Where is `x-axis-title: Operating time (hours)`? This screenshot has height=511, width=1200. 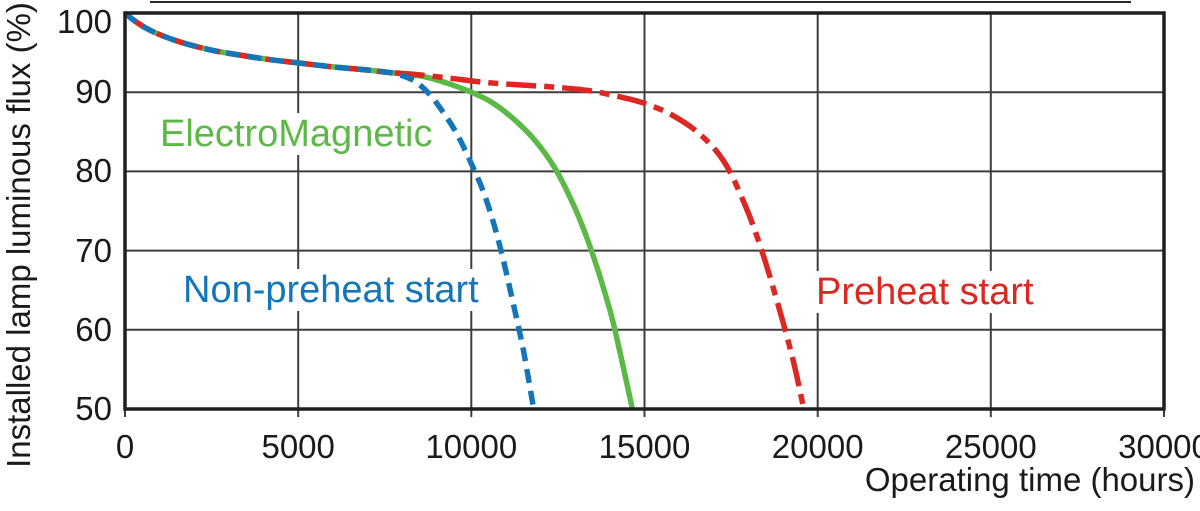 x-axis-title: Operating time (hours) is located at coordinates (1029, 479).